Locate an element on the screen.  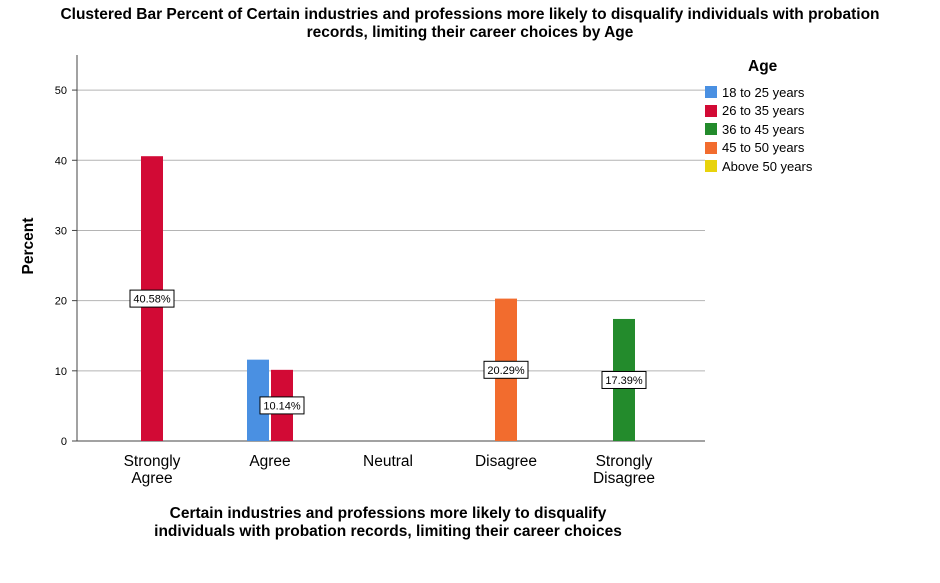
legend-item: 45 to 50 years is located at coordinates (758, 148).